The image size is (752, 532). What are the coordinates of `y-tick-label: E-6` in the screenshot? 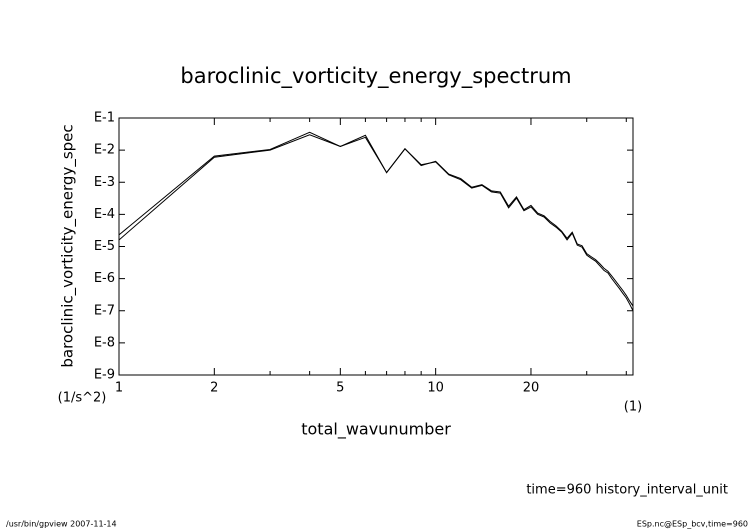 It's located at (104, 278).